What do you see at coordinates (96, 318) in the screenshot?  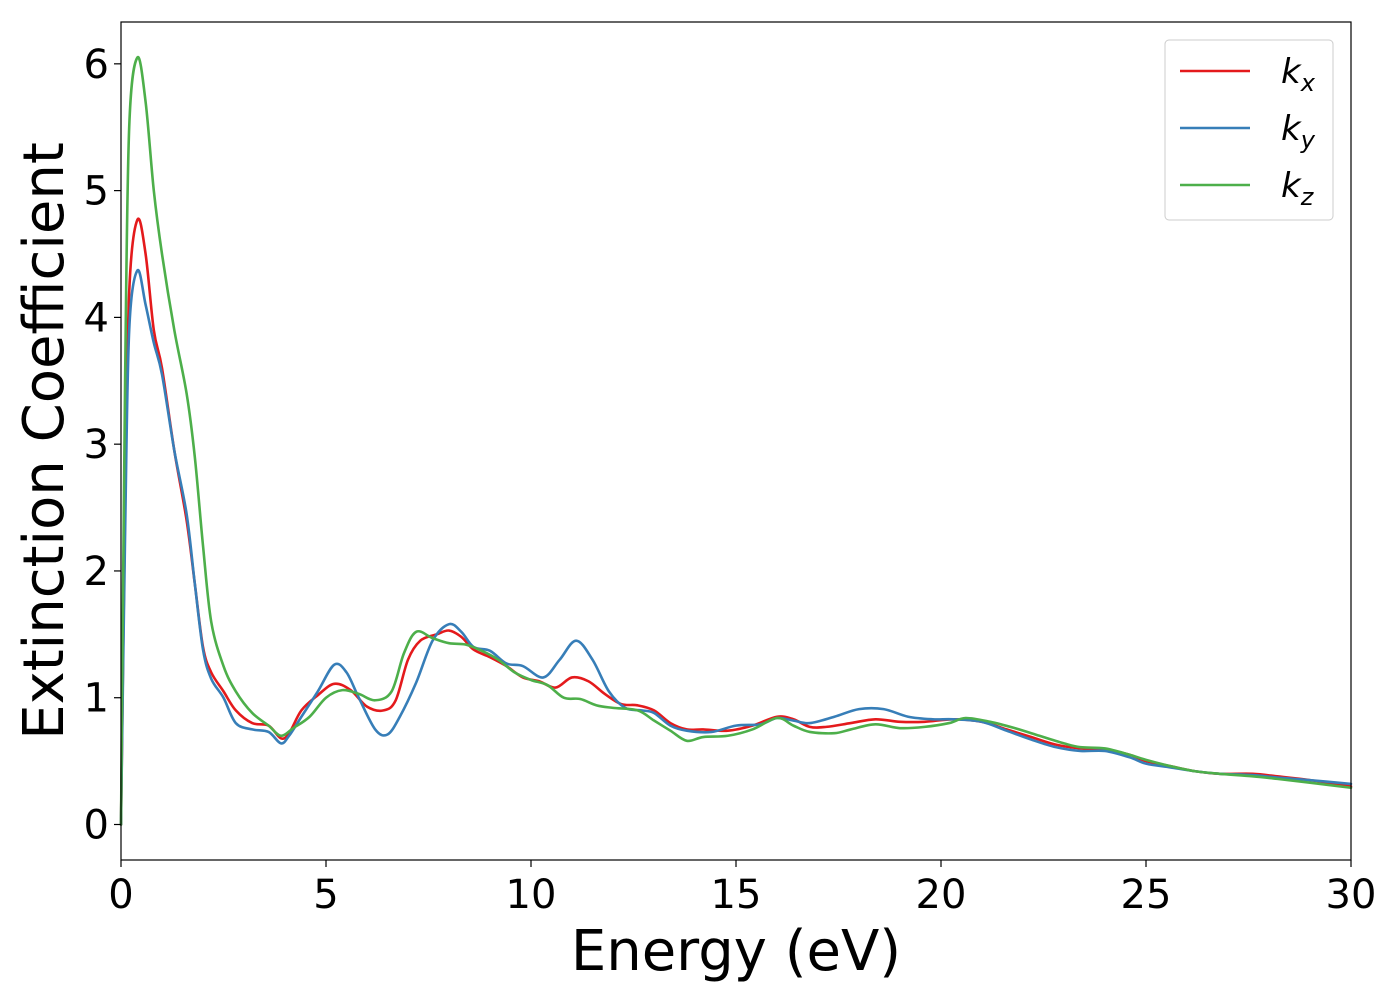 I see `y-tick-label: 4` at bounding box center [96, 318].